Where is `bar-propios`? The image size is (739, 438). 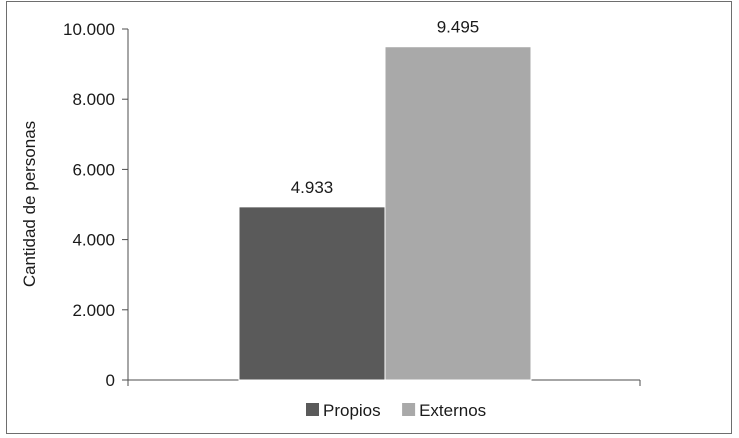 bar-propios is located at coordinates (312, 293).